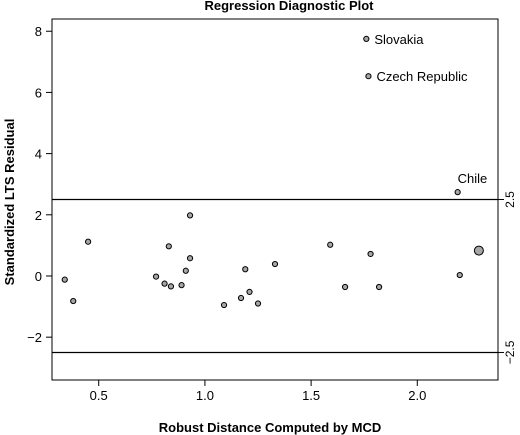 The height and width of the screenshot is (435, 520). What do you see at coordinates (399, 39) in the screenshot?
I see `point-annotation: Slovakia` at bounding box center [399, 39].